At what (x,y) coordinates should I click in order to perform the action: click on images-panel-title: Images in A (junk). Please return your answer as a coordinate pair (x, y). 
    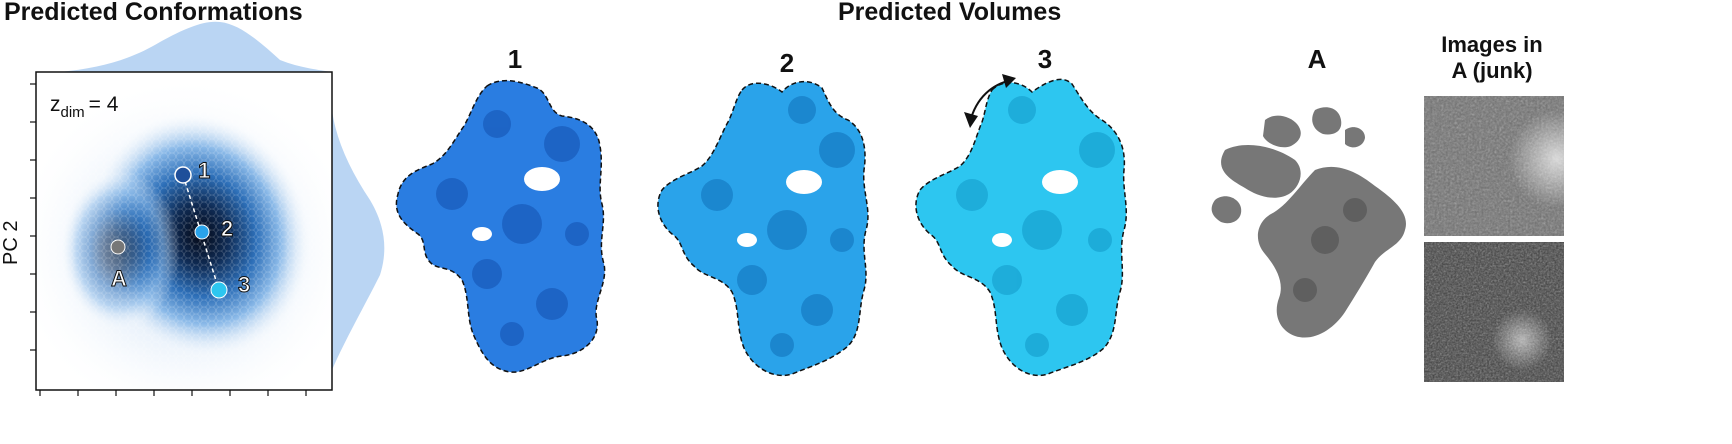
    Looking at the image, I should click on (1492, 58).